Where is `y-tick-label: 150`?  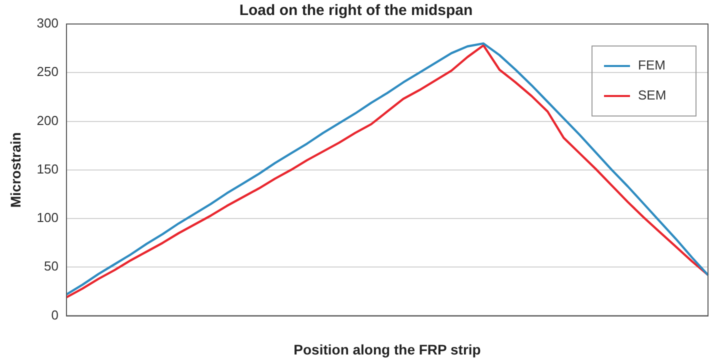
y-tick-label: 150 is located at coordinates (47, 168).